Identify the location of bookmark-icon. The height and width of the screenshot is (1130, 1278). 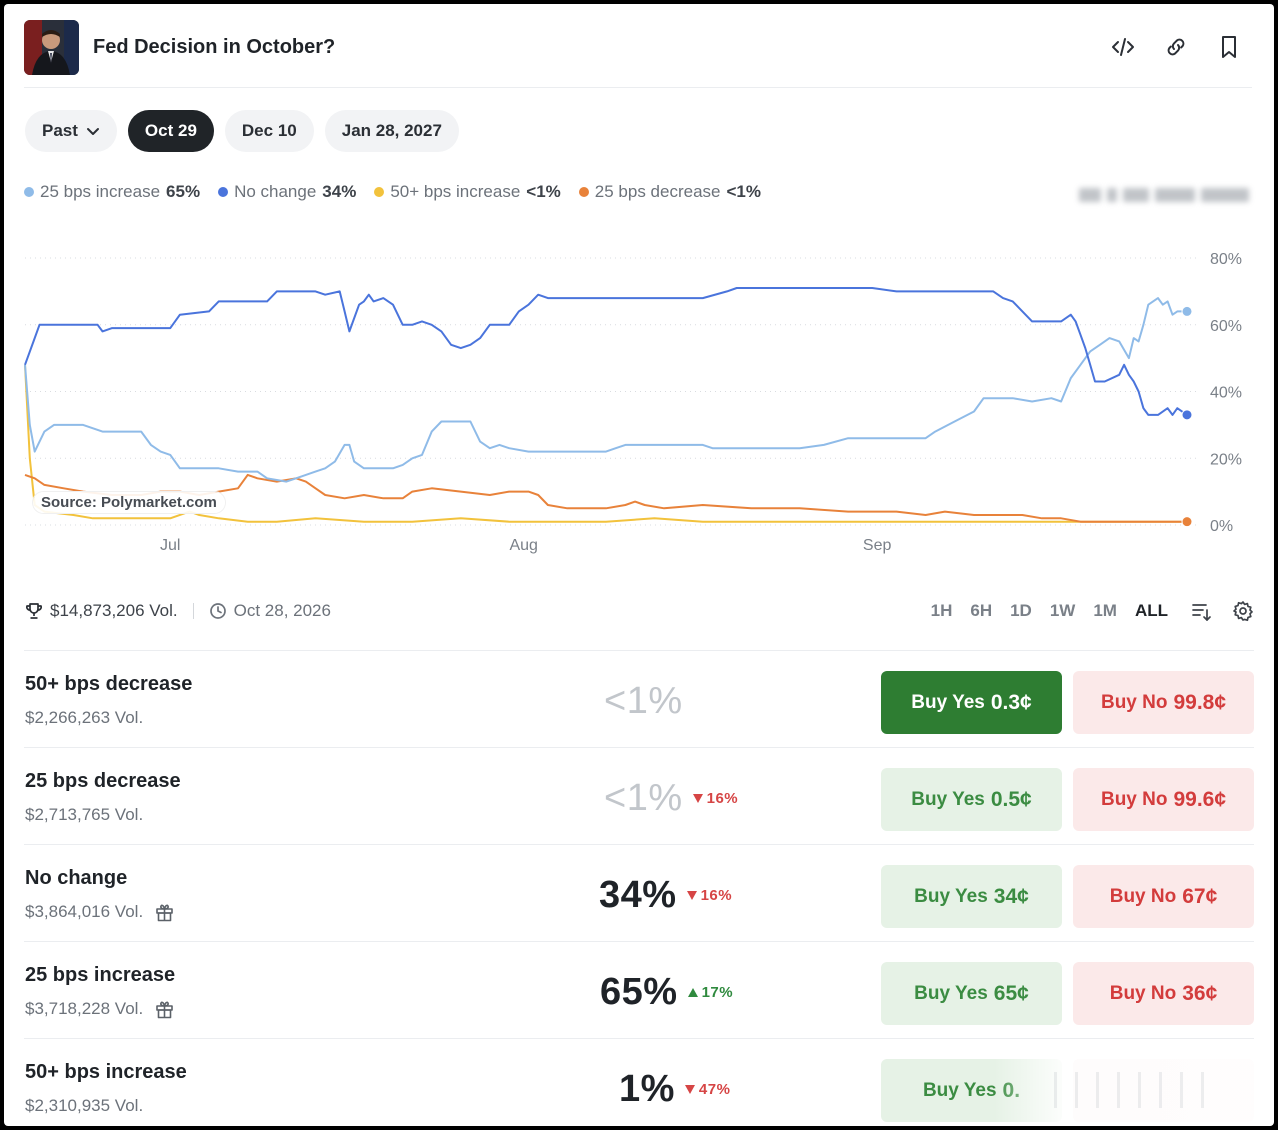
(1228, 47).